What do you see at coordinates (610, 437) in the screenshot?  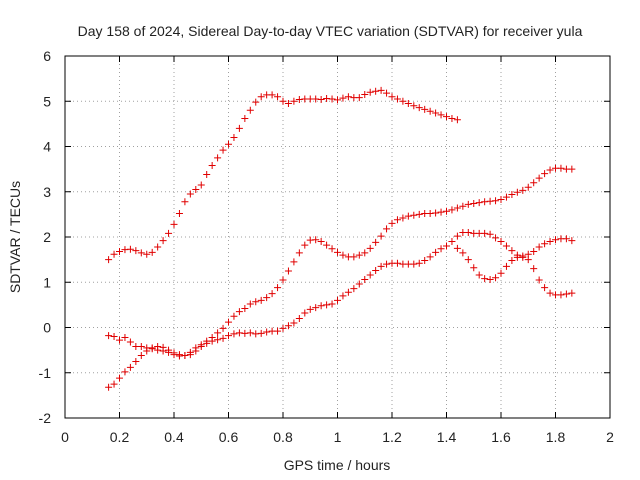 I see `x-tick-label: 2` at bounding box center [610, 437].